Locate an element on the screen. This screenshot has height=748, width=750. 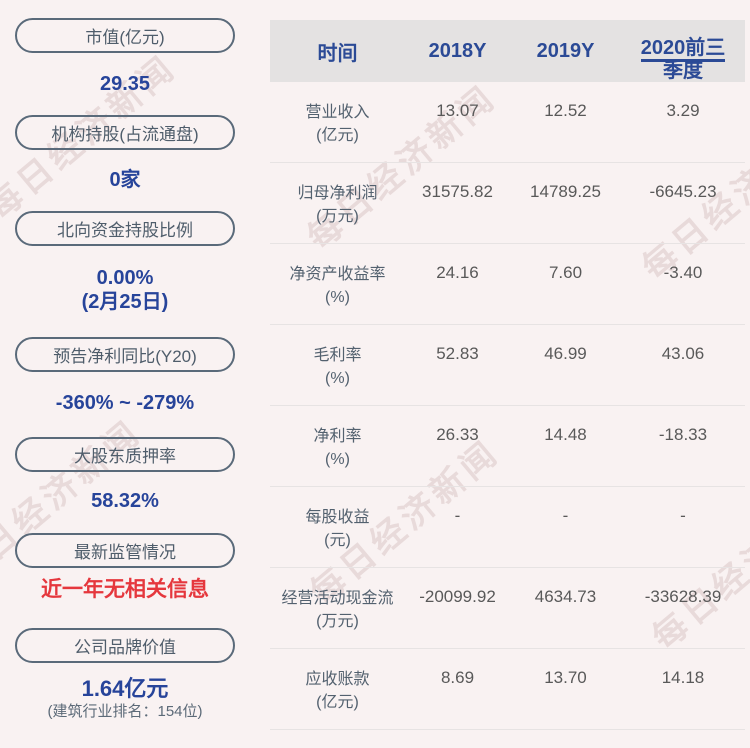
table-row-receivables: 应收账款 (亿元) 8.69 13.70 14.18 is located at coordinates (507, 689).